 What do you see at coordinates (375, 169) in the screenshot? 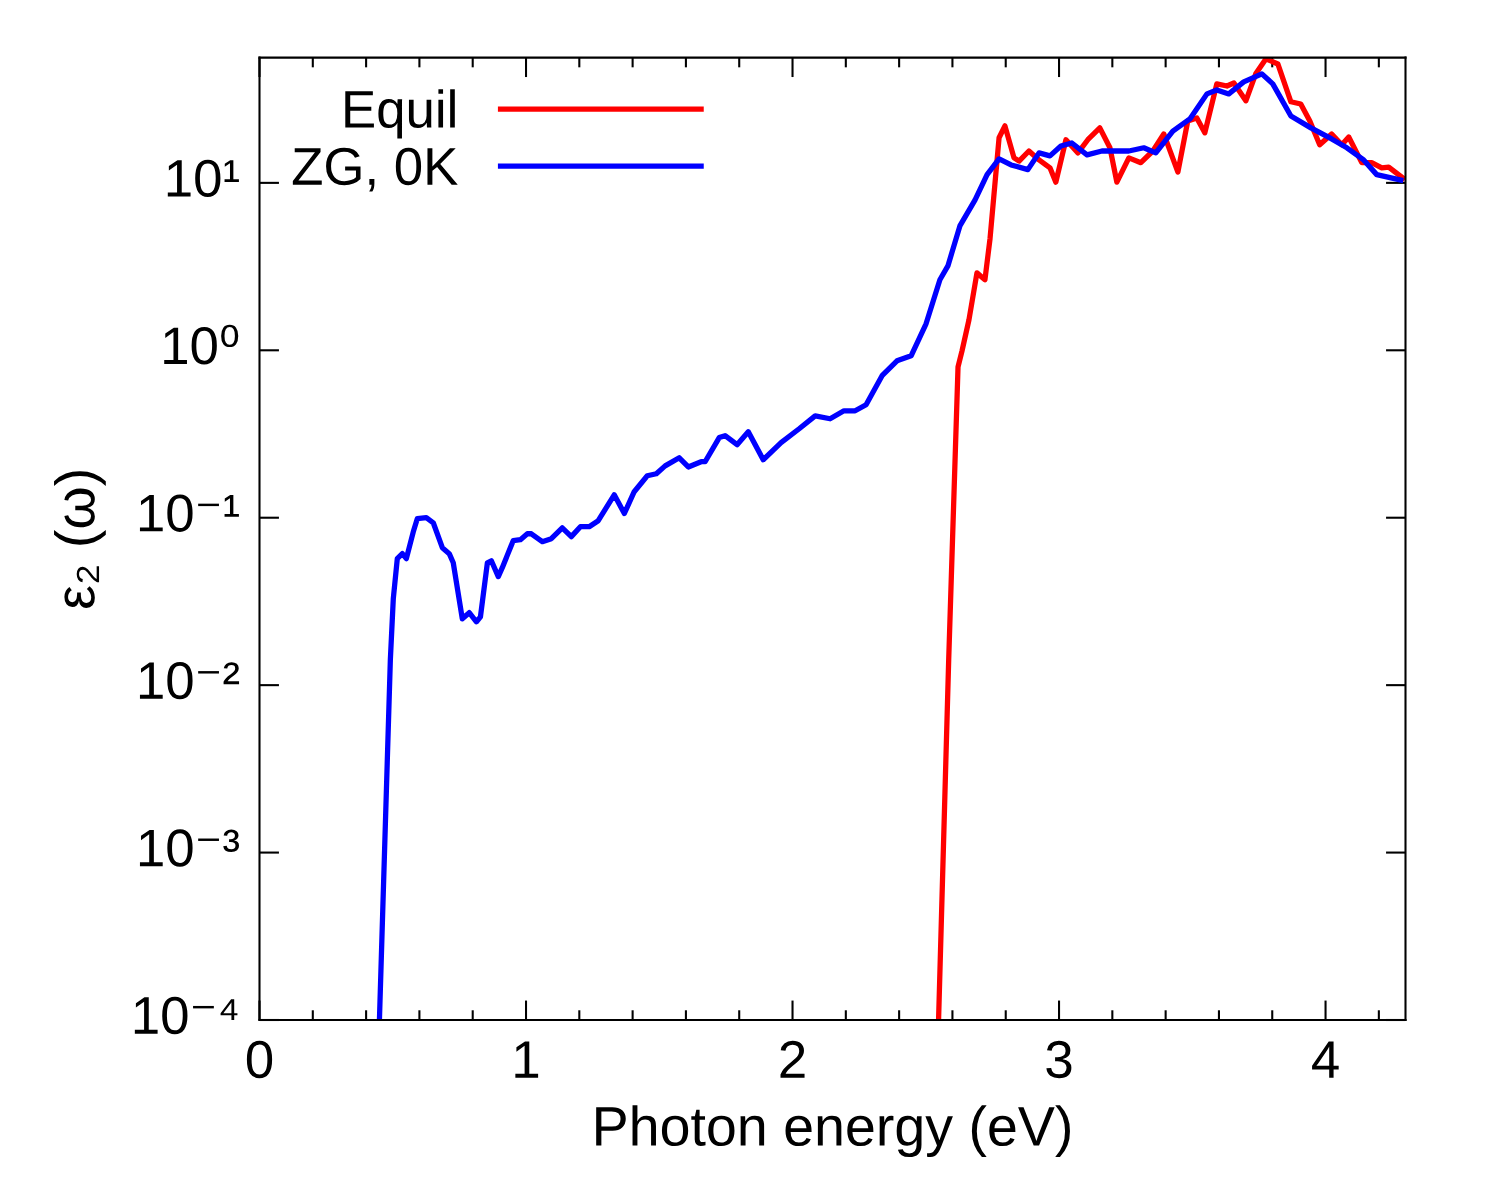
I see `legend-label: ZG, 0K` at bounding box center [375, 169].